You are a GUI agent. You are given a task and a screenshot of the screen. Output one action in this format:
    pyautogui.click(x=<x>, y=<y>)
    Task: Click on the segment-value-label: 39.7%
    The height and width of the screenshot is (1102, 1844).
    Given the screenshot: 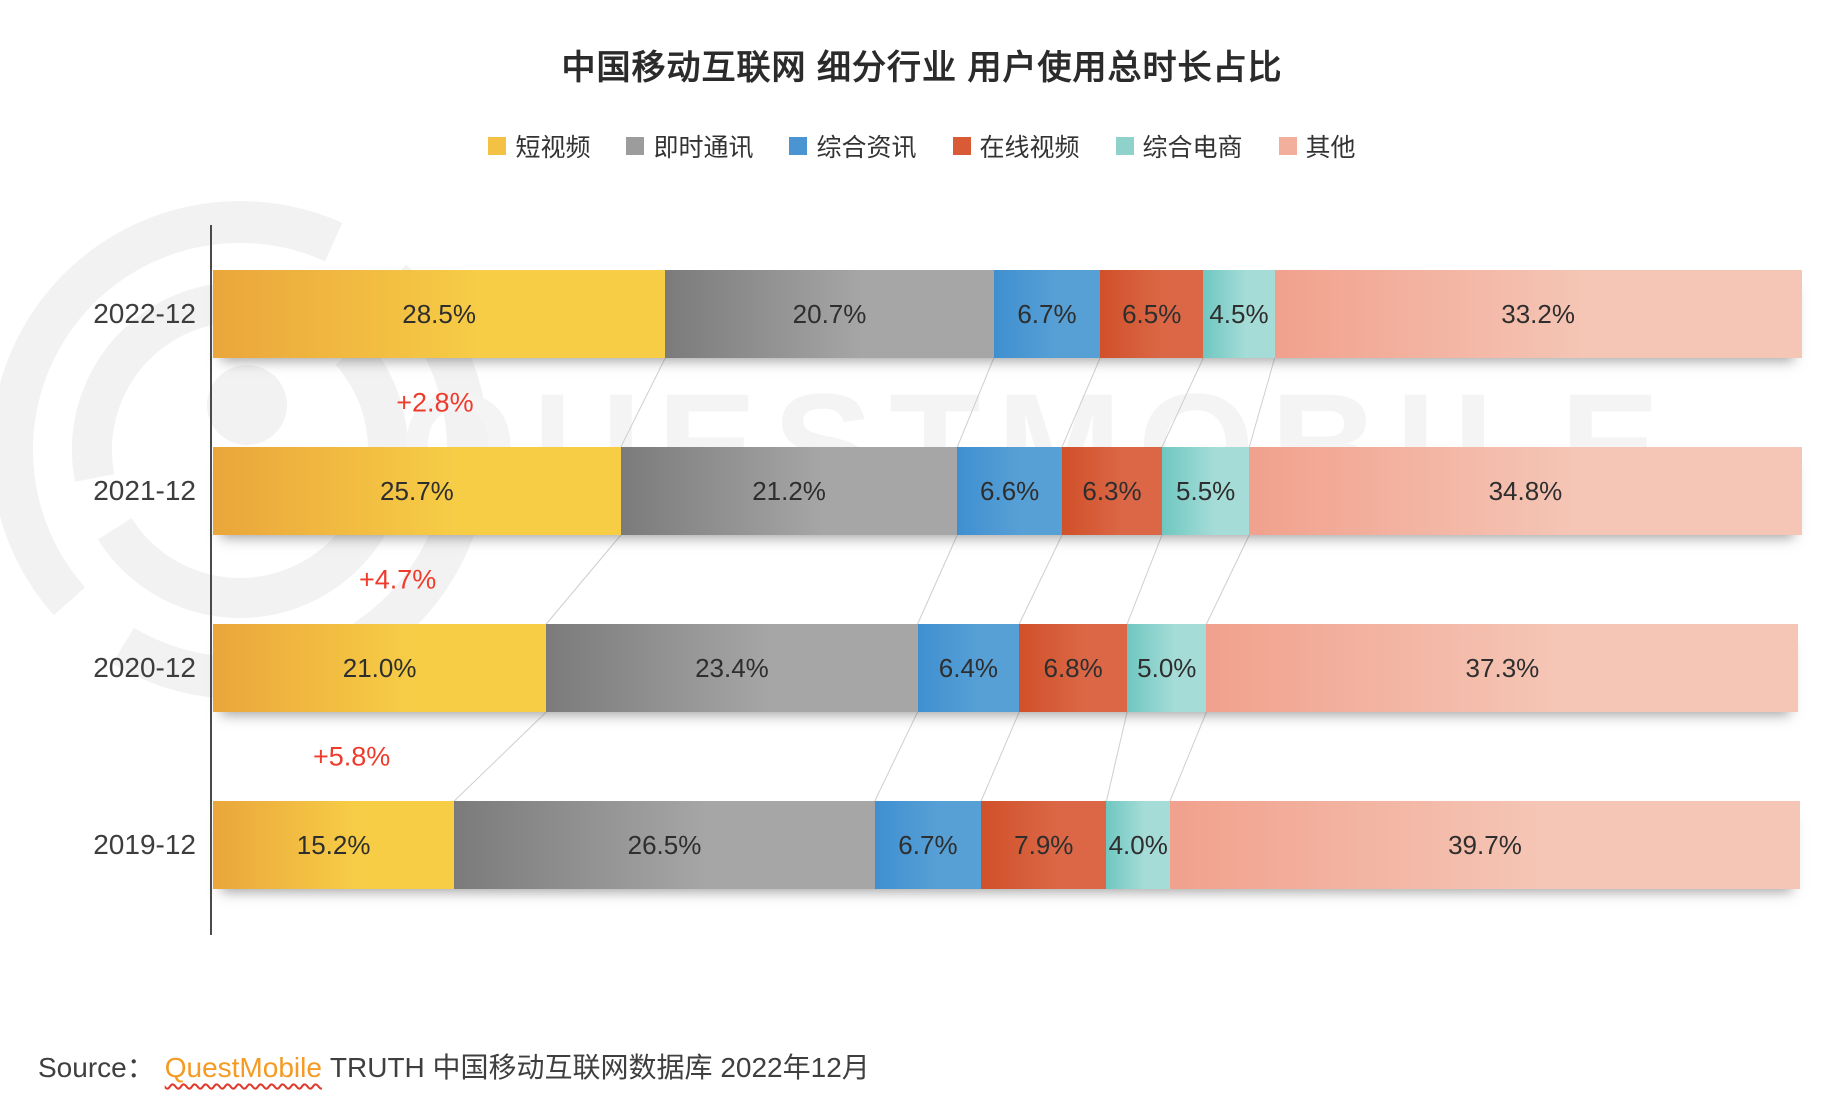 What is the action you would take?
    pyautogui.click(x=1485, y=844)
    